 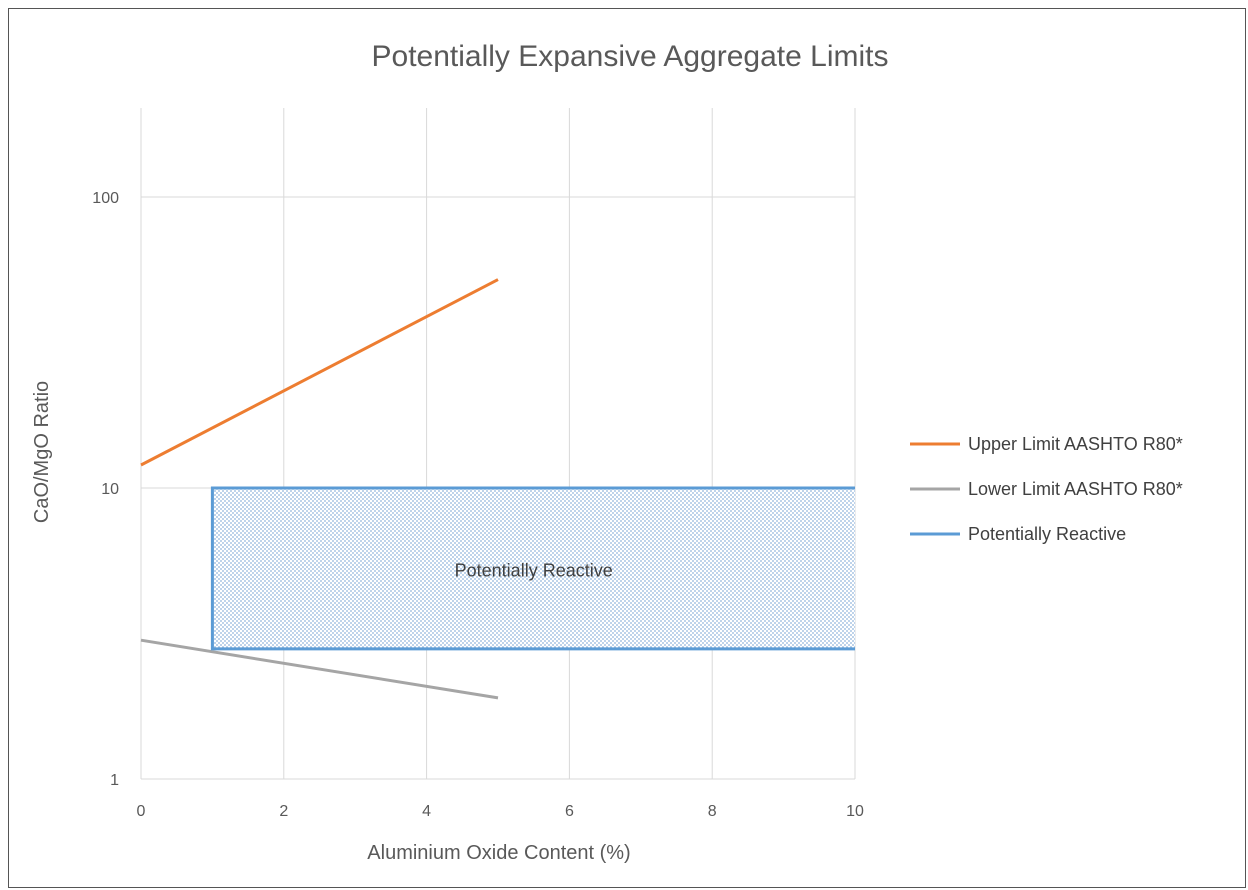 I want to click on x-axis-title: Aluminium Oxide Content (%), so click(x=498, y=853).